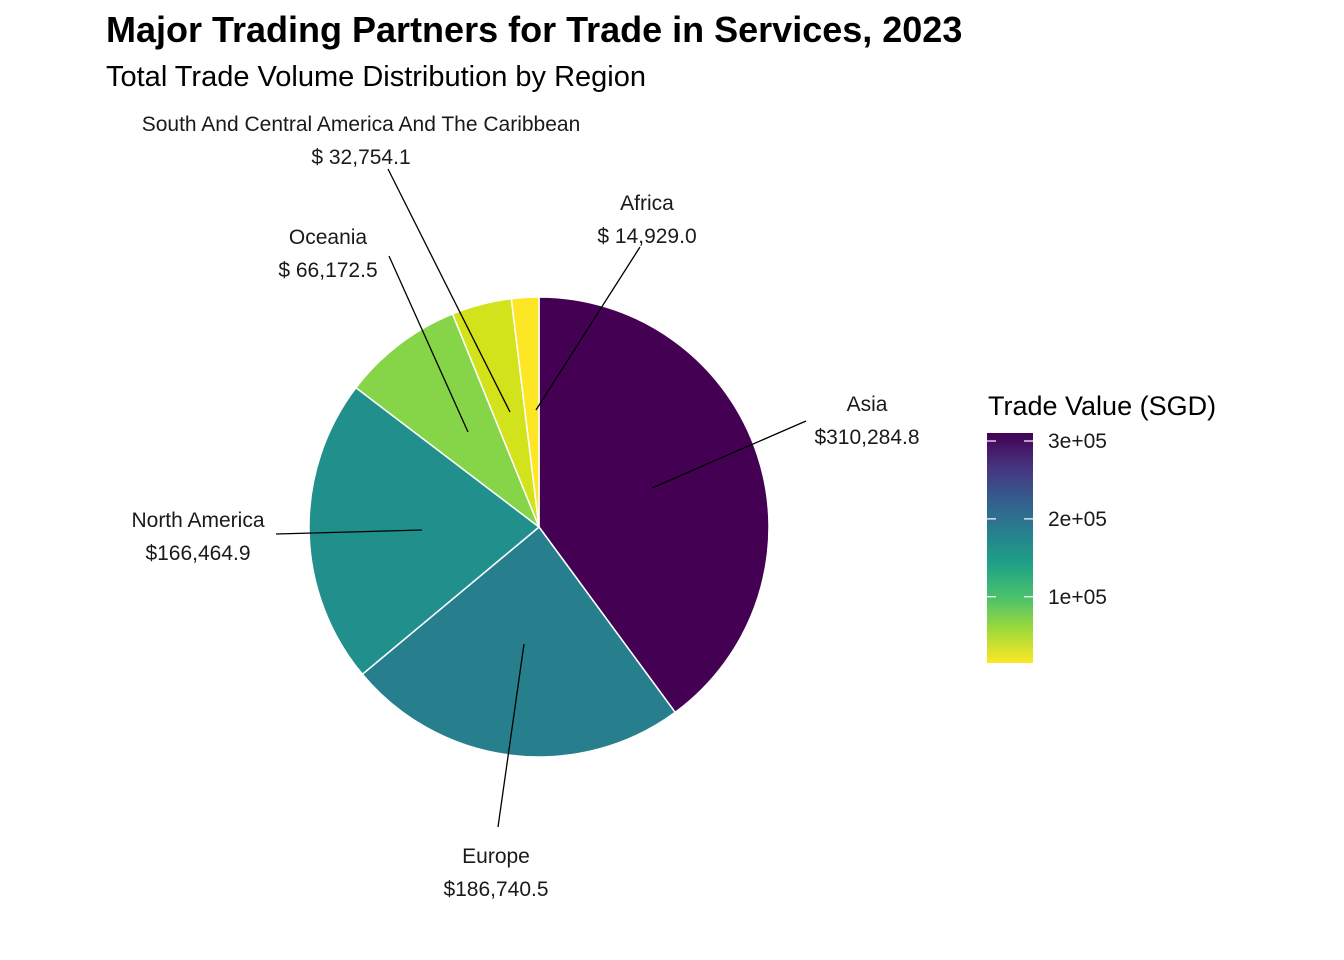  I want to click on slice-label-oceania: Oceania, so click(328, 237).